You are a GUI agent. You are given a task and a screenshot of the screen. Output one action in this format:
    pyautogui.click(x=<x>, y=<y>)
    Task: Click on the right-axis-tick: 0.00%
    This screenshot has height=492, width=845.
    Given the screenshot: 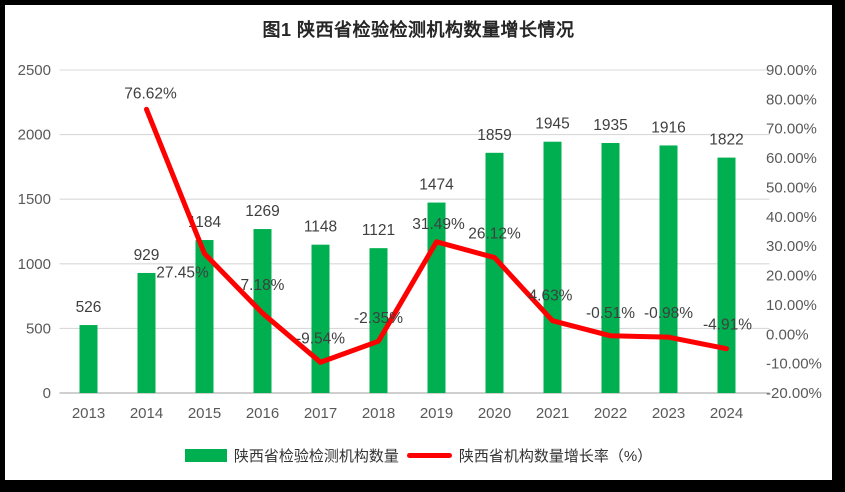 What is the action you would take?
    pyautogui.click(x=787, y=334)
    